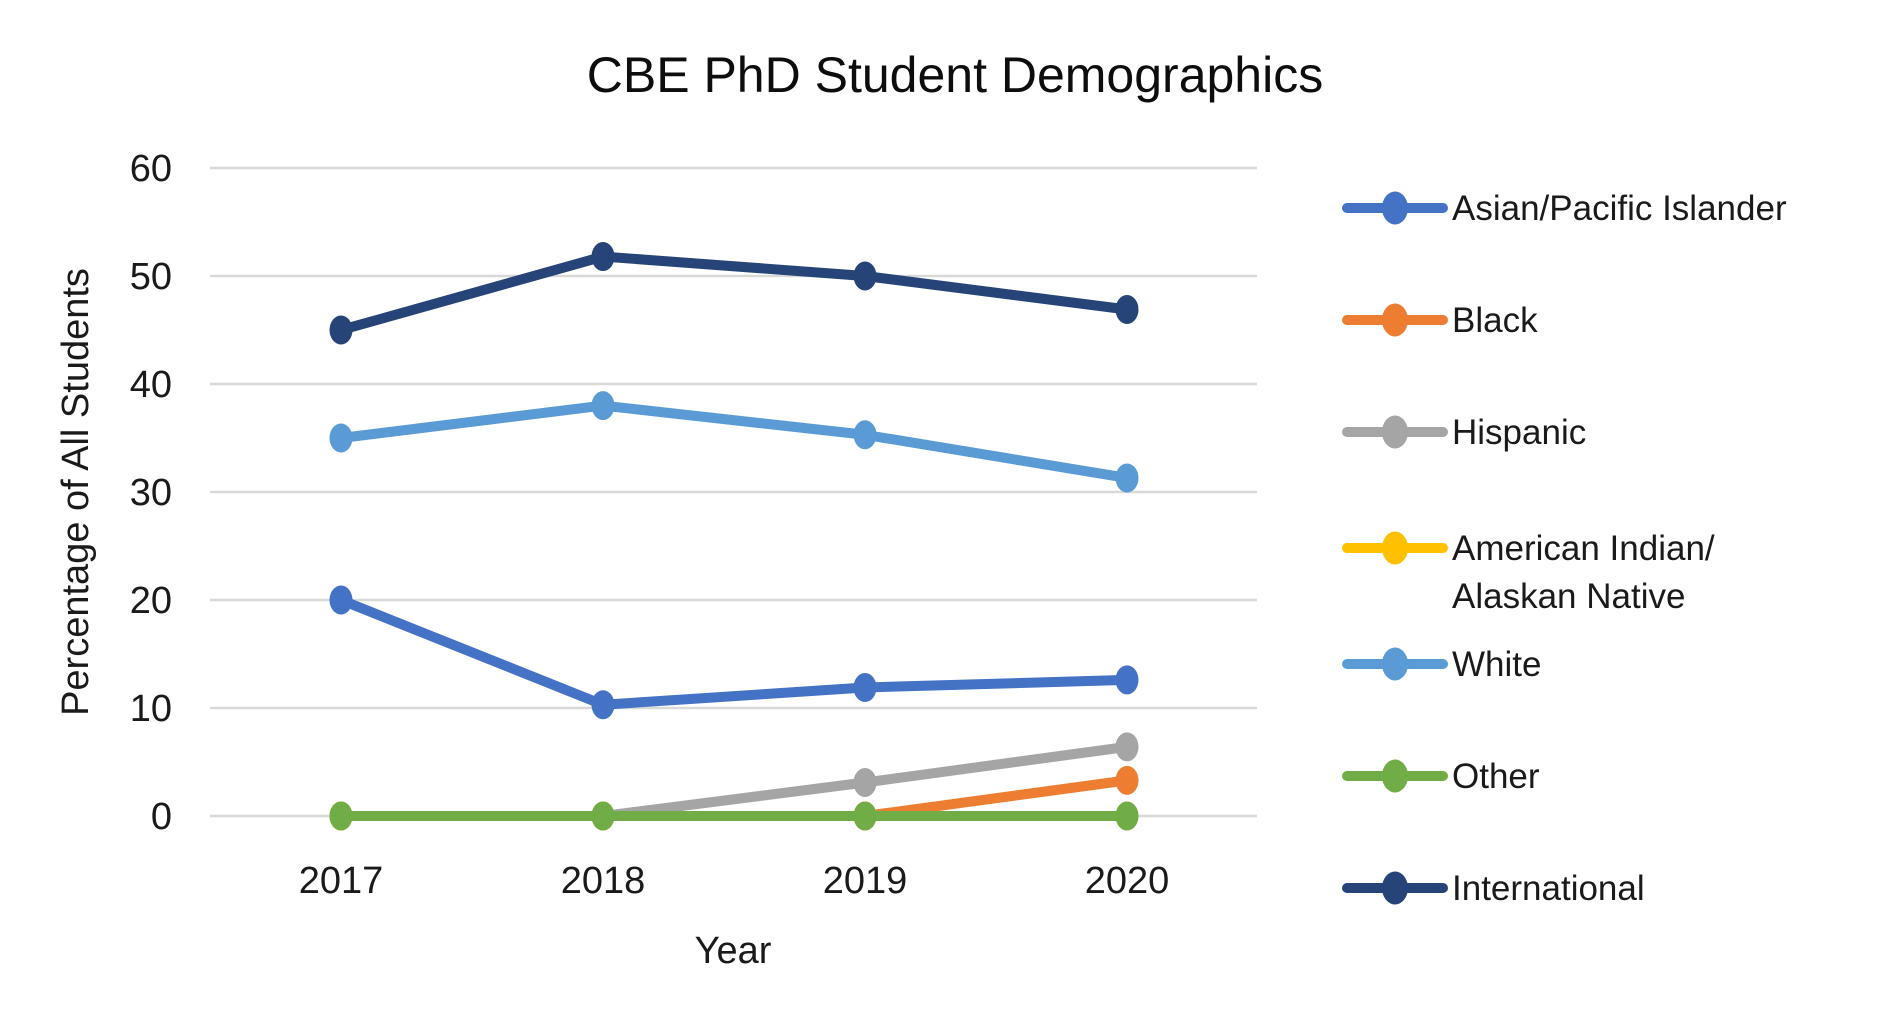 The width and height of the screenshot is (1880, 1017). I want to click on series-marker-white-2020, so click(1127, 478).